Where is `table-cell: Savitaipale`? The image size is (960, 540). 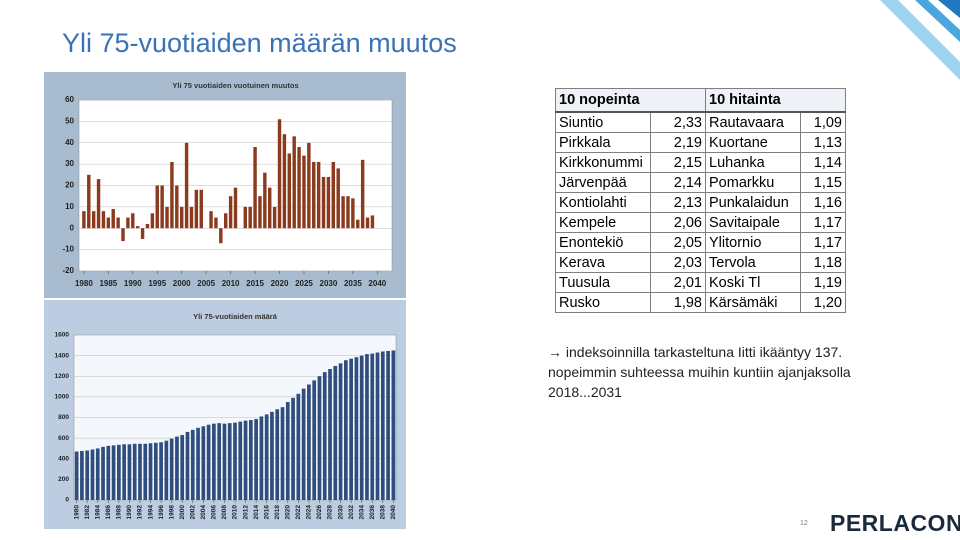 table-cell: Savitaipale is located at coordinates (753, 222).